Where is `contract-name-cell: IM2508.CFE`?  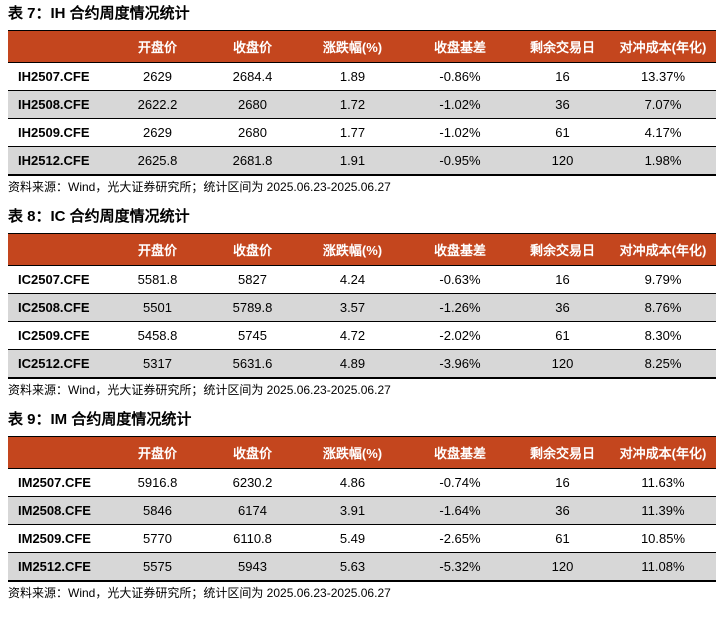 contract-name-cell: IM2508.CFE is located at coordinates (59, 510).